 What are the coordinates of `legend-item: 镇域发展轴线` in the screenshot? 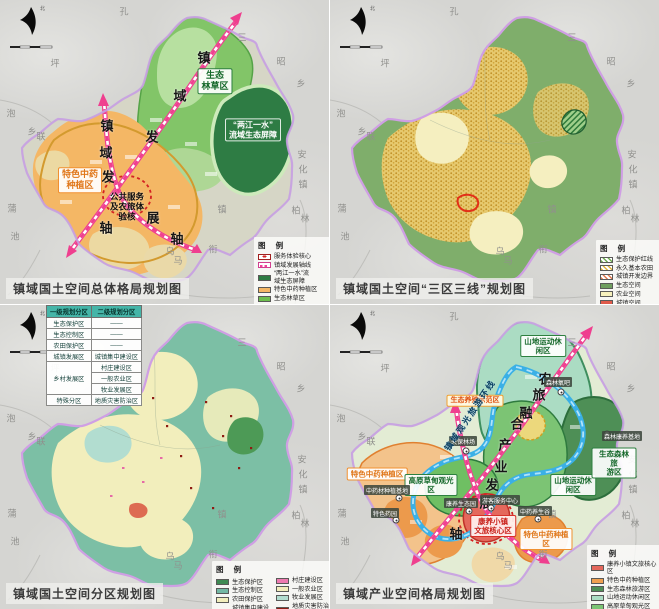 It's located at (293, 265).